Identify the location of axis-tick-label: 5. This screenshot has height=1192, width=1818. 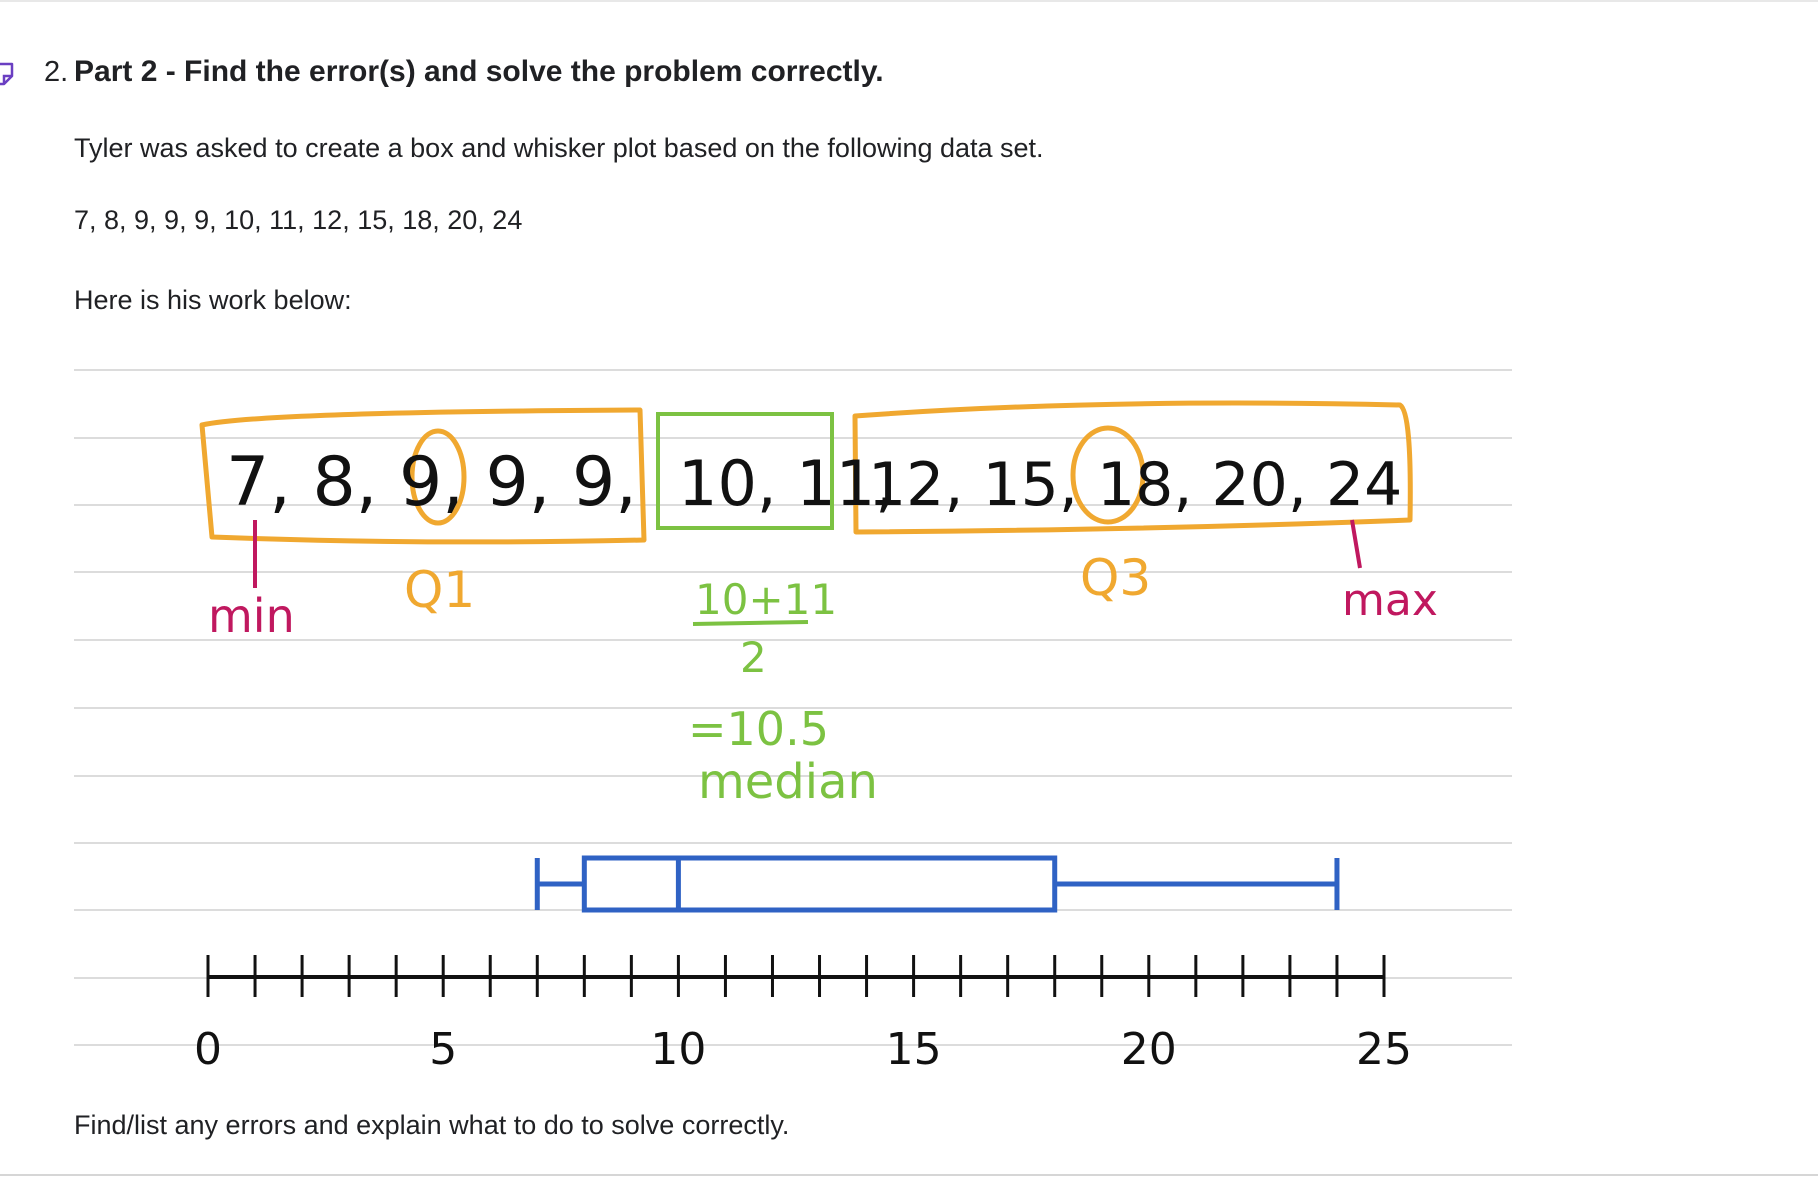
(443, 1049).